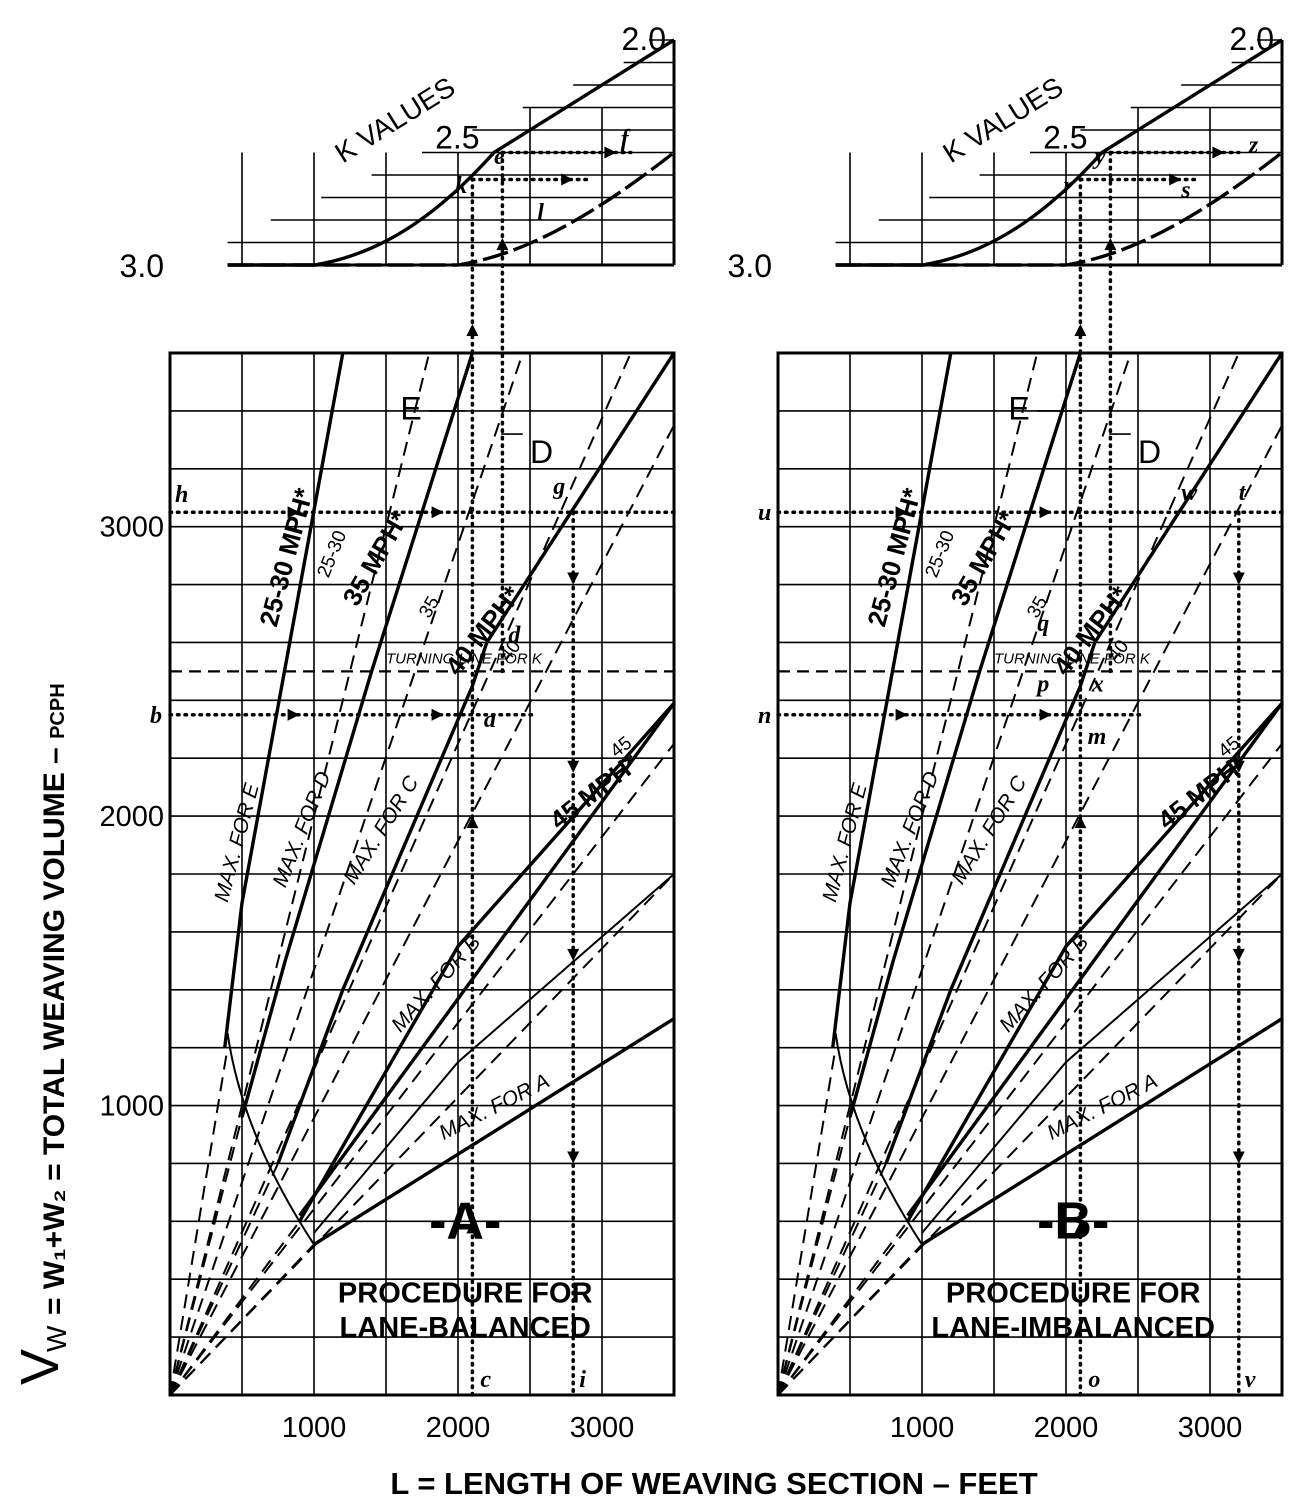 The width and height of the screenshot is (1293, 1501). Describe the element at coordinates (764, 716) in the screenshot. I see `point-label-n: n` at that location.